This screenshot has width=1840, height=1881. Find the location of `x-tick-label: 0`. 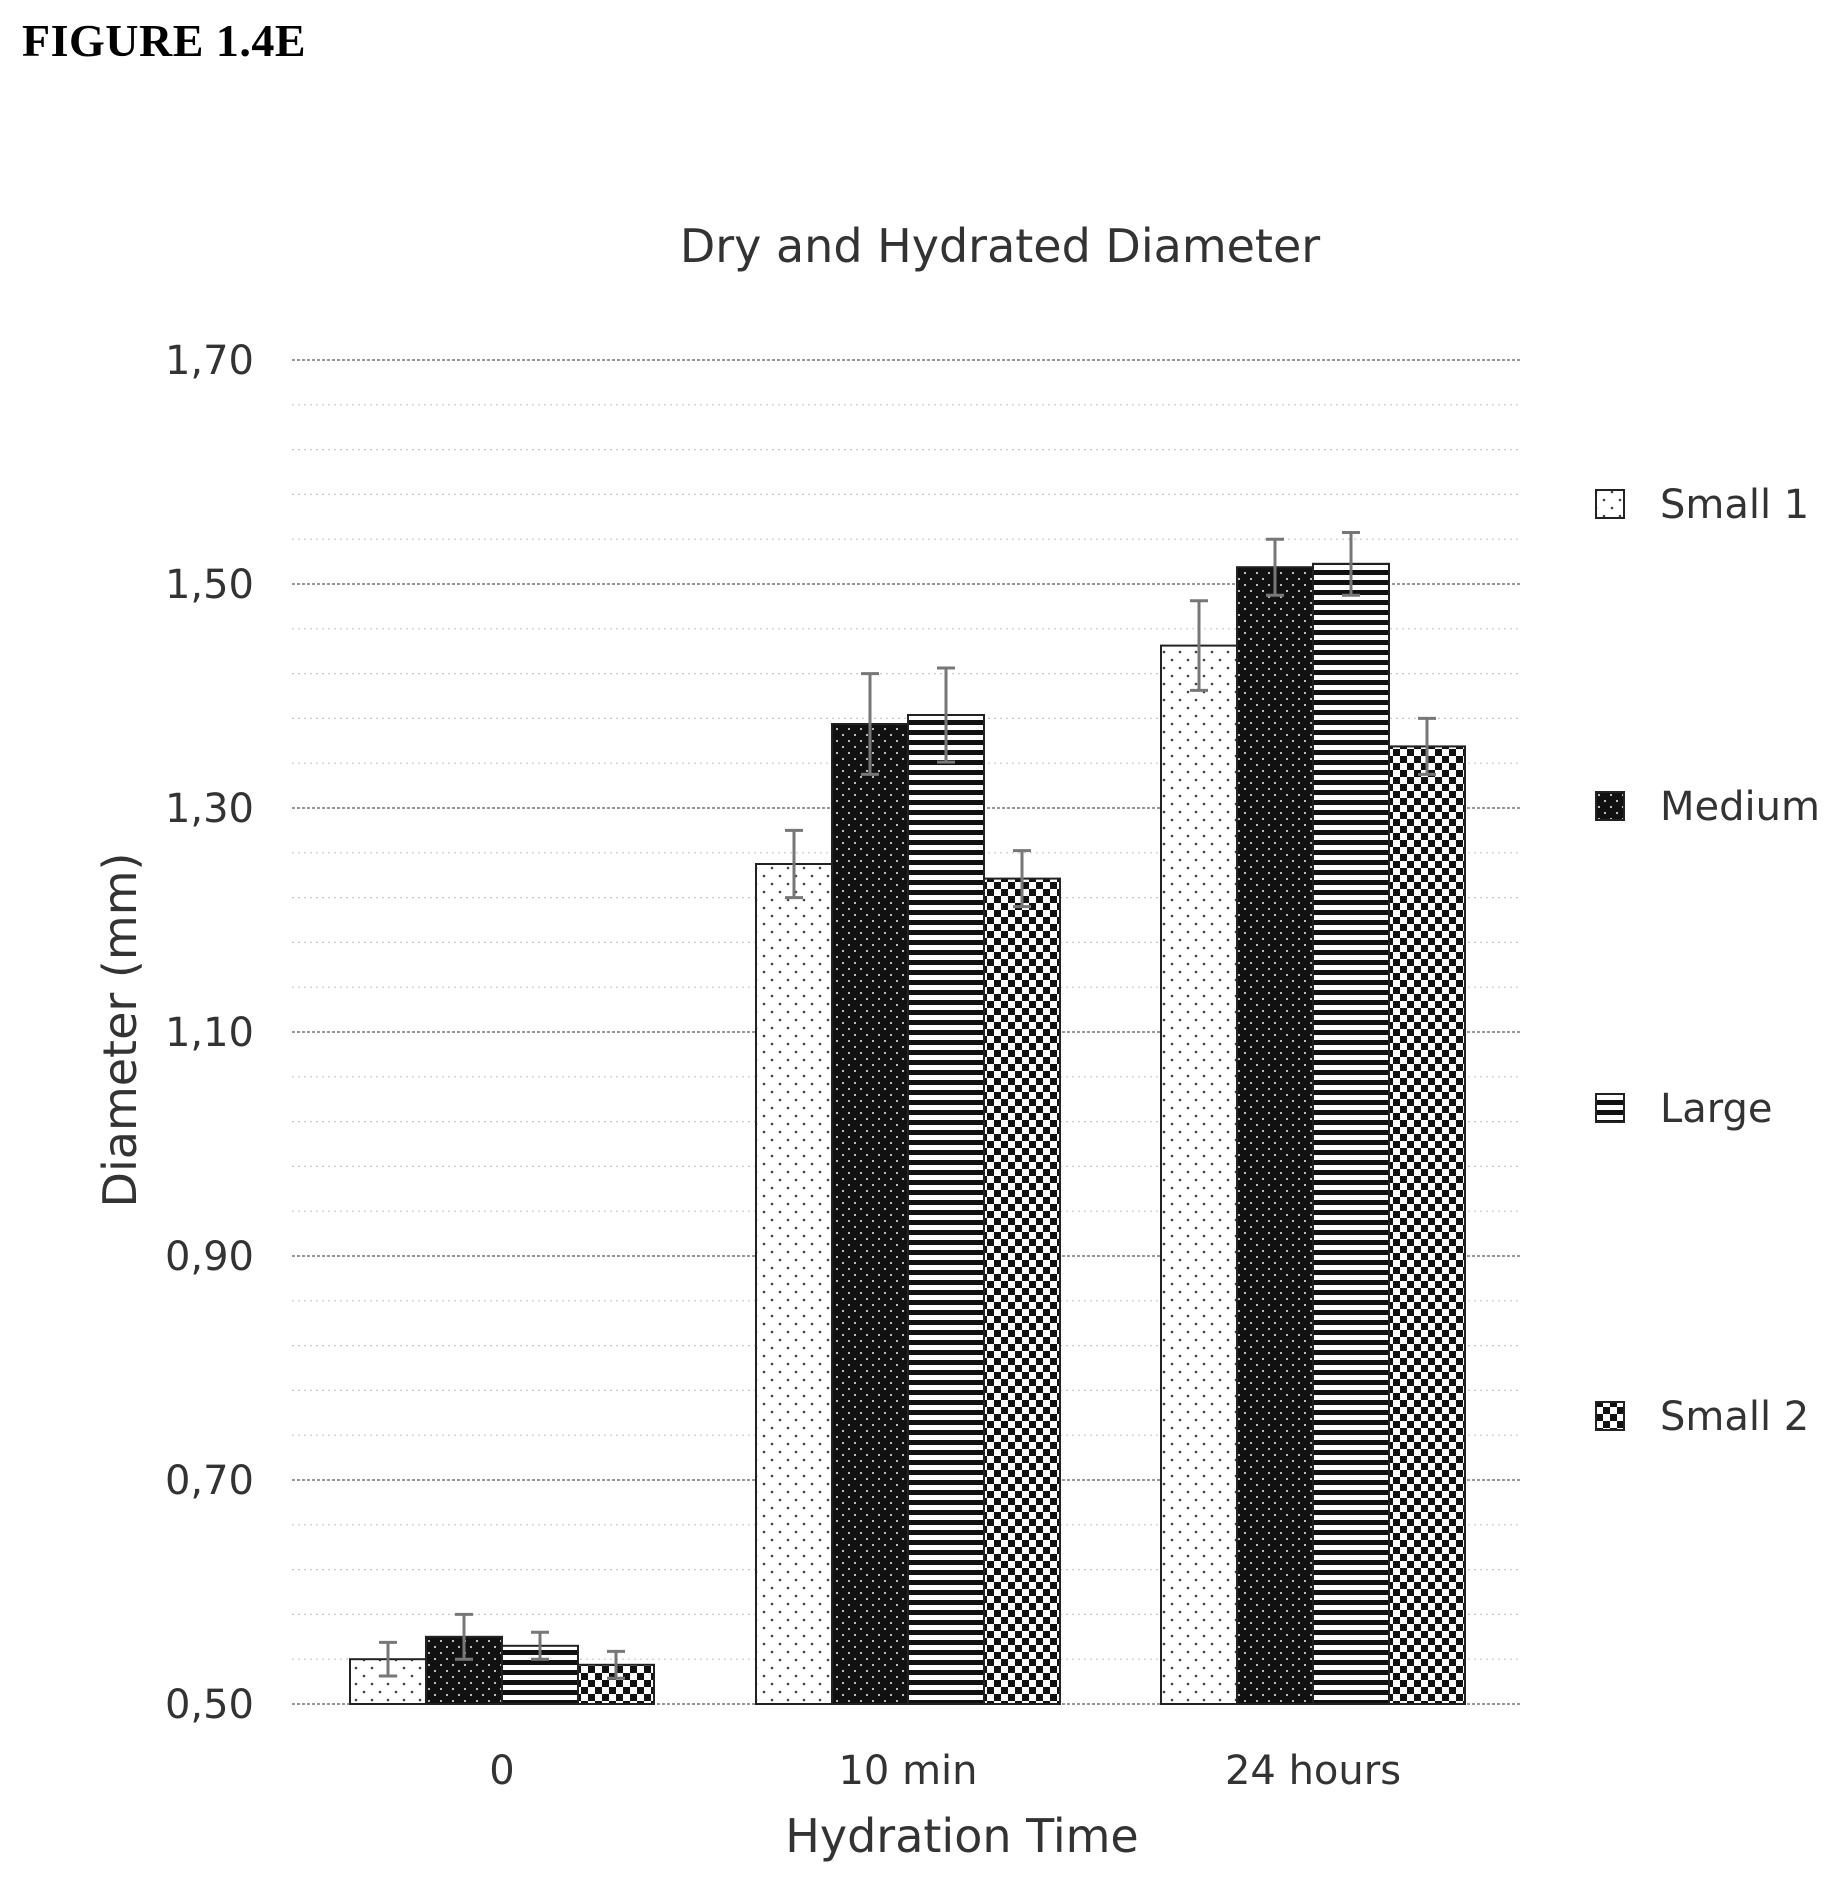

x-tick-label: 0 is located at coordinates (501, 1771).